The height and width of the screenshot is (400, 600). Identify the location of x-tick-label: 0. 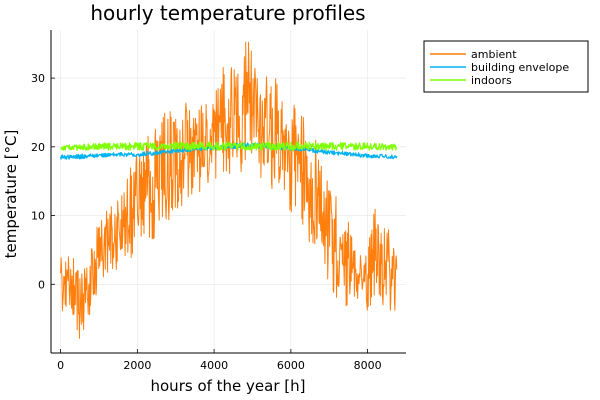
(60, 365).